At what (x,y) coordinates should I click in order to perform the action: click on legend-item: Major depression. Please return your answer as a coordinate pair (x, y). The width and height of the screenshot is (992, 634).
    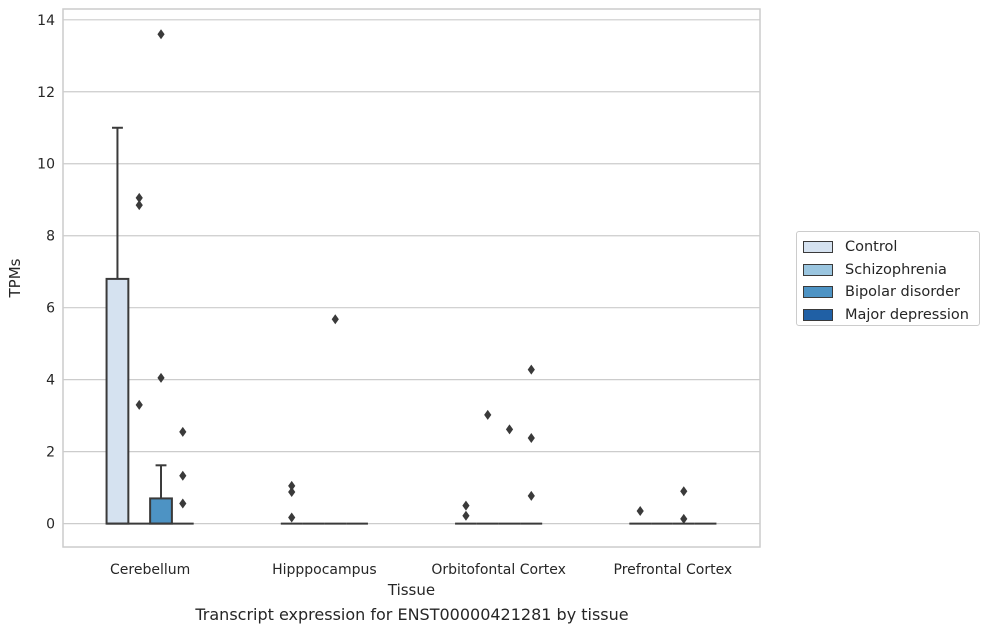
    Looking at the image, I should click on (891, 315).